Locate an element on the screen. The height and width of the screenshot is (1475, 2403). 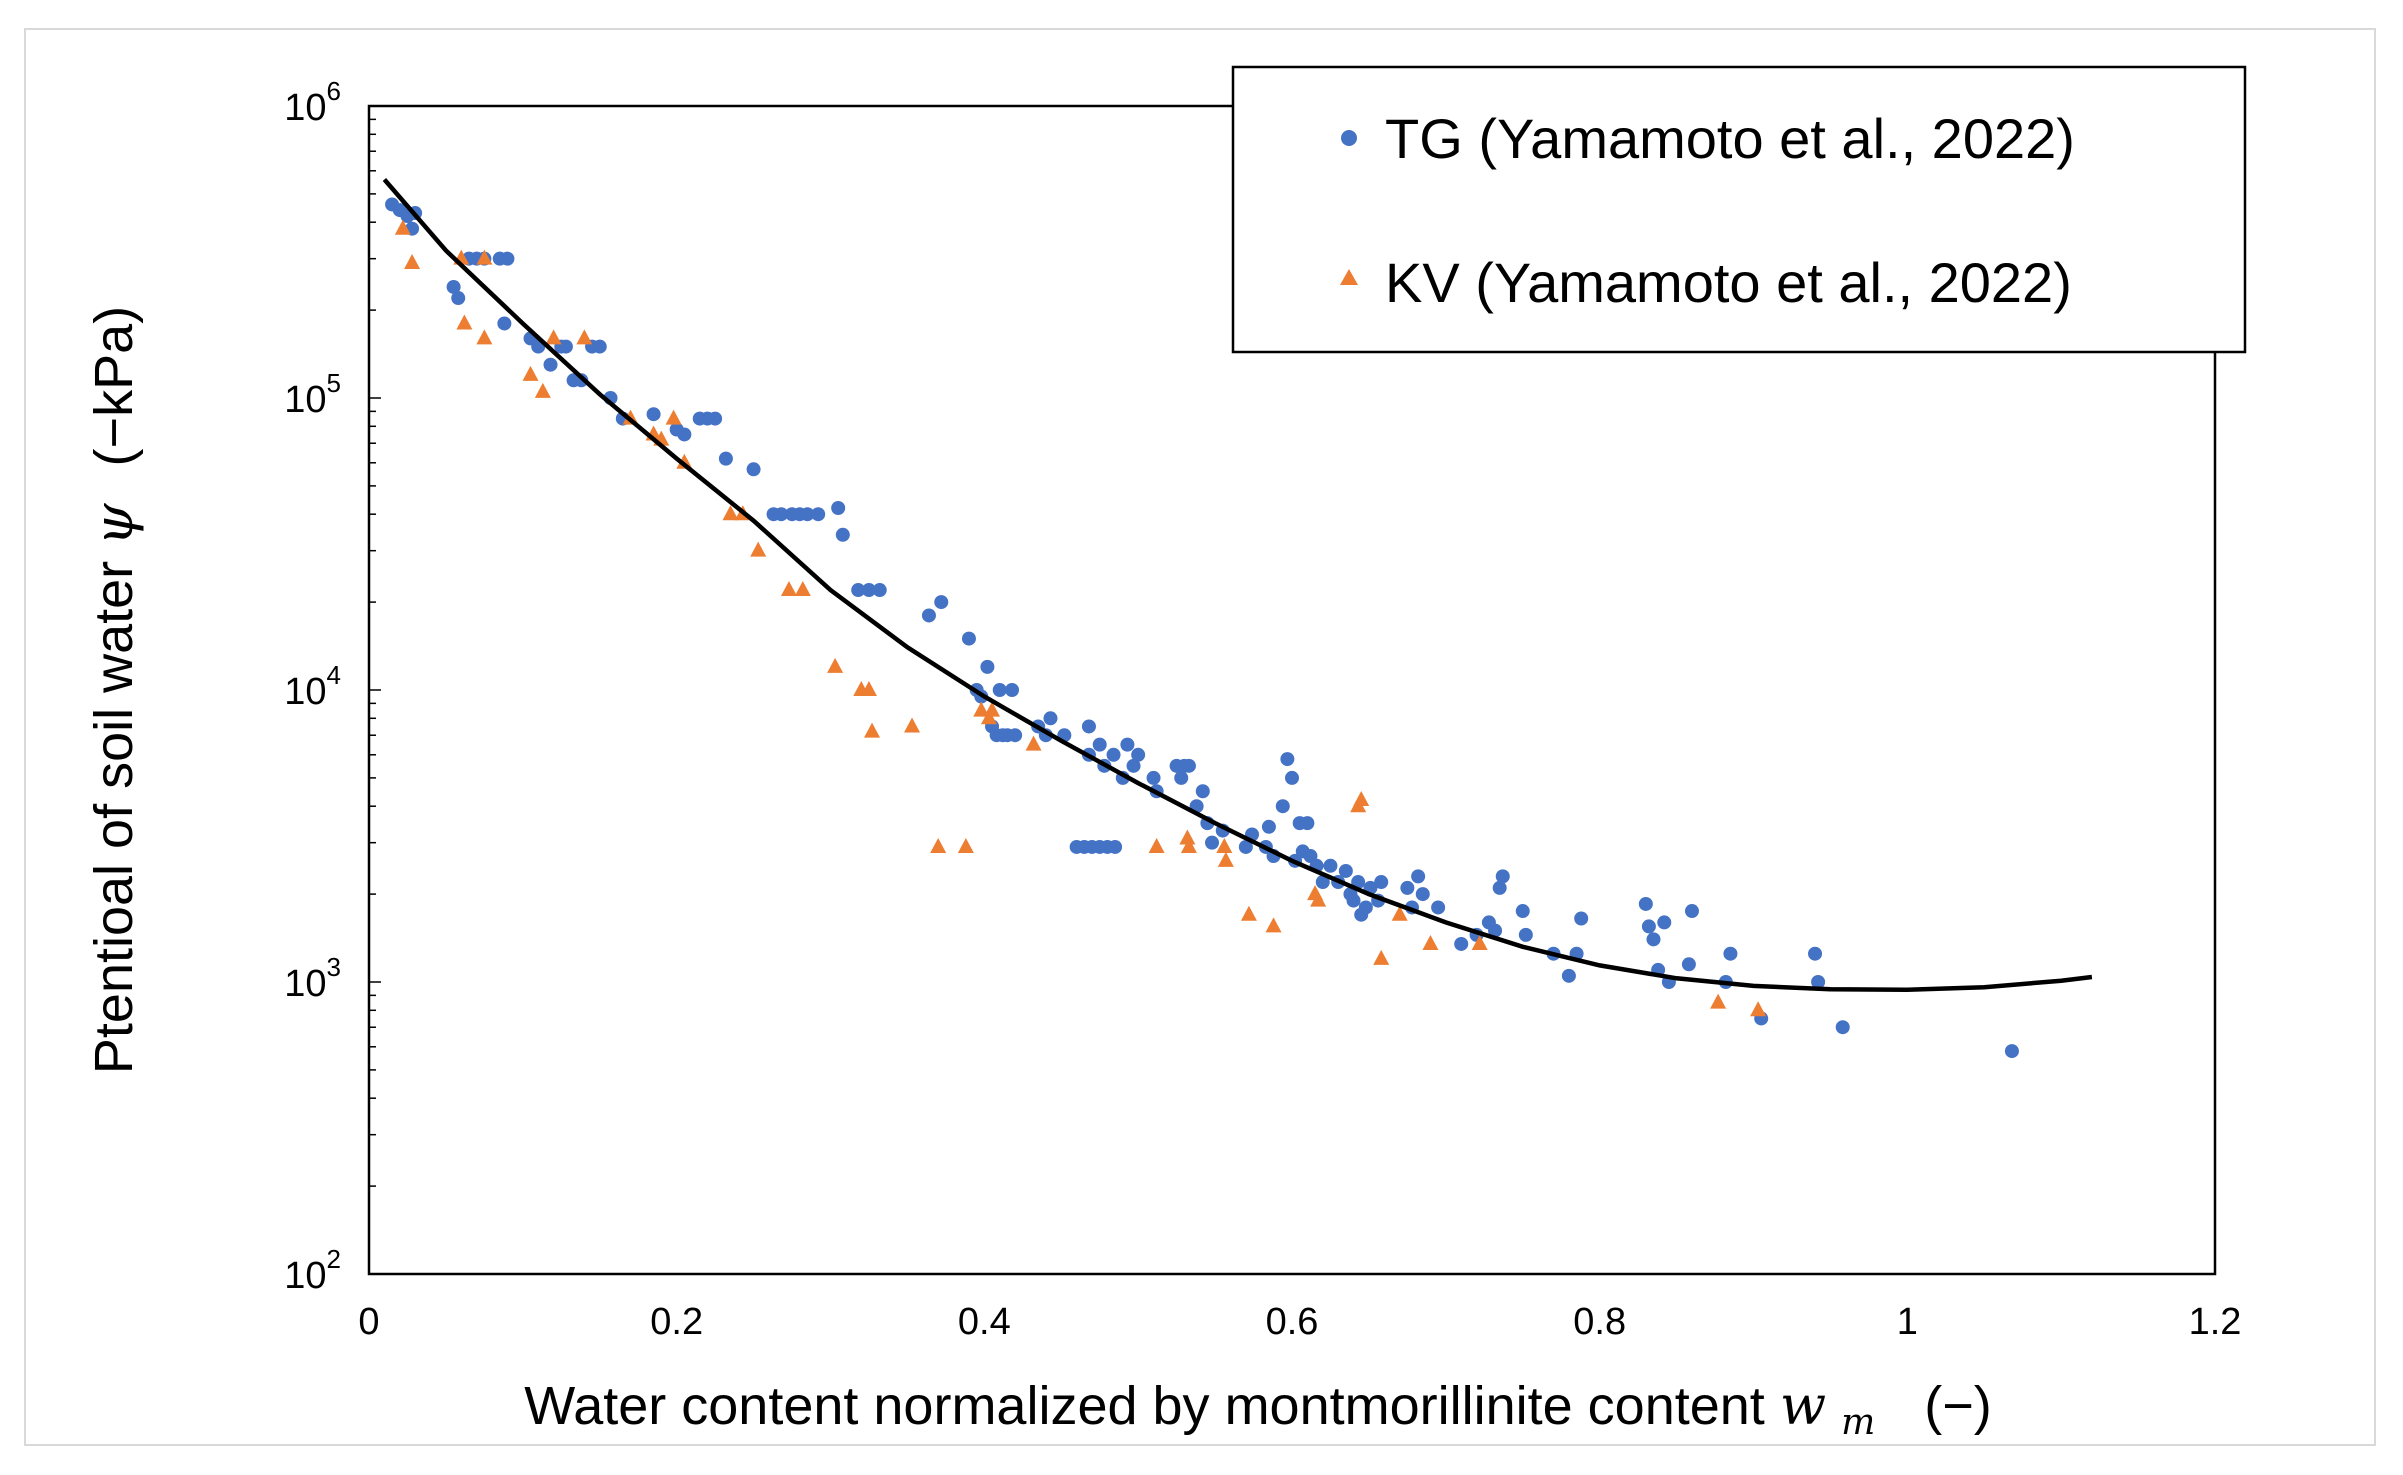
y-tick-exponent: 5 is located at coordinates (334, 383).